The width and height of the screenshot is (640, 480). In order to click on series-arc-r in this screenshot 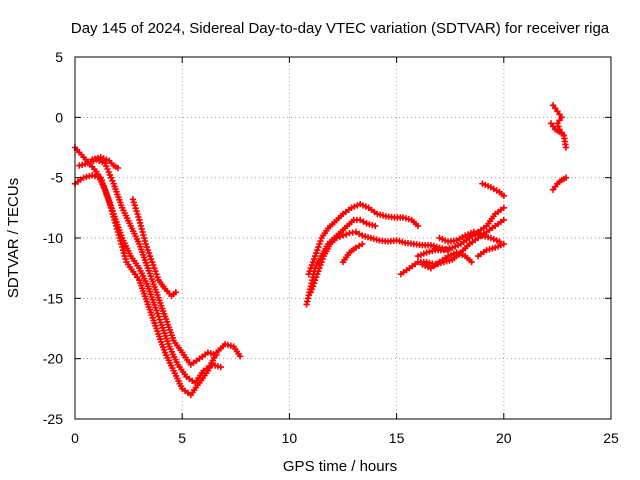, I will do `click(557, 129)`.